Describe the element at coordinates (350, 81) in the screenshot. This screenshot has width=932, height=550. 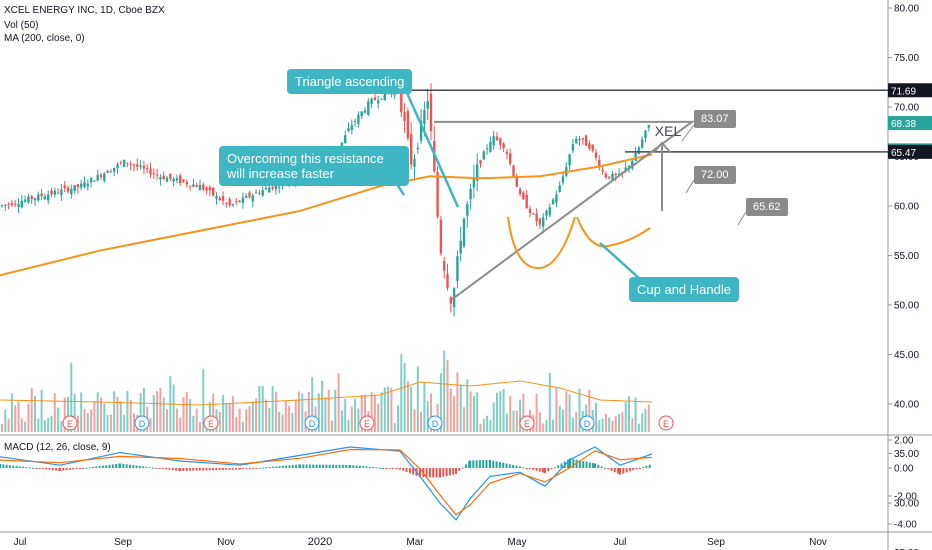
I see `triangle-callout: Triangle ascending` at that location.